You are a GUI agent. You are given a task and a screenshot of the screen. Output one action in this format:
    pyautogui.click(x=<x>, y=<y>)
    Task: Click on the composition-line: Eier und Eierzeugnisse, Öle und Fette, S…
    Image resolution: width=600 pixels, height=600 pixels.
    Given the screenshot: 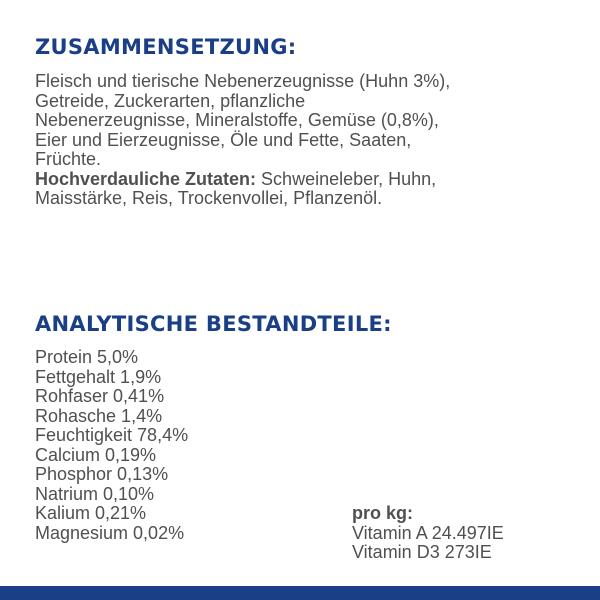 What is the action you would take?
    pyautogui.click(x=223, y=139)
    